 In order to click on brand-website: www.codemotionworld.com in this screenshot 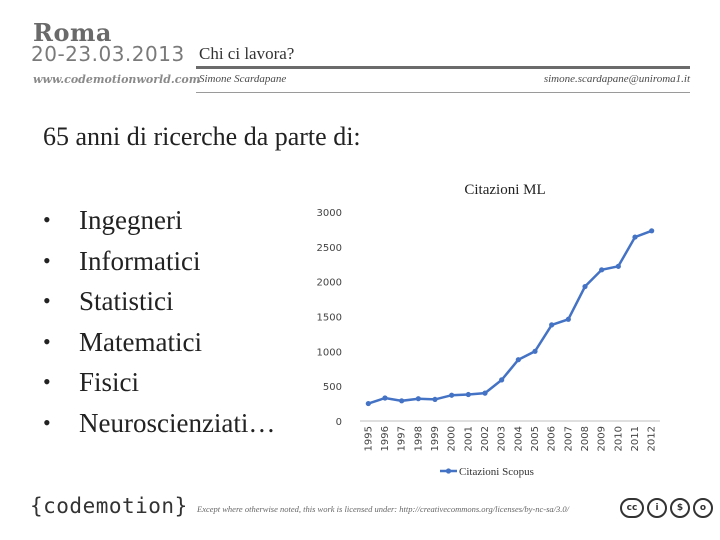, I will do `click(117, 79)`.